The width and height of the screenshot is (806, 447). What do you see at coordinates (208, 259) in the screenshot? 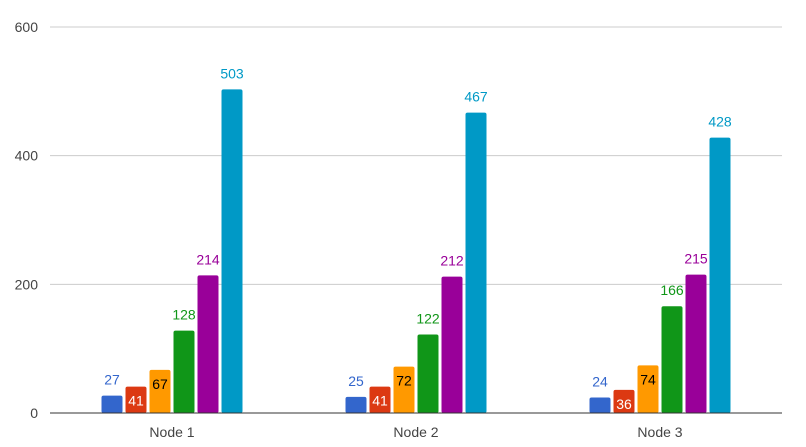
I see `data-label: 214` at bounding box center [208, 259].